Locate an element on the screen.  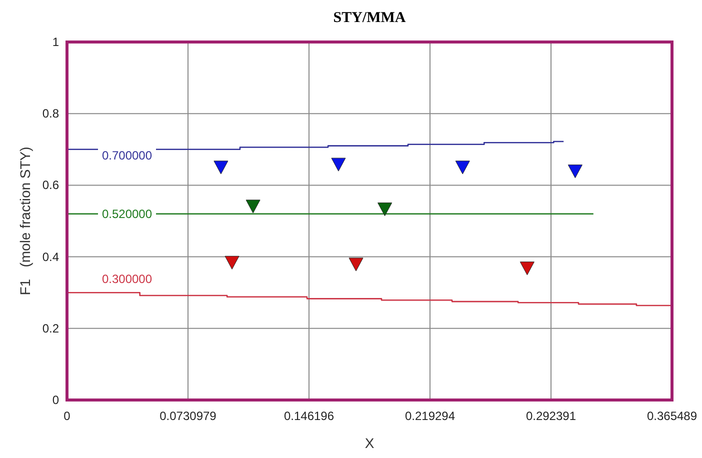
y-tick-label: 0.8 is located at coordinates (51, 113).